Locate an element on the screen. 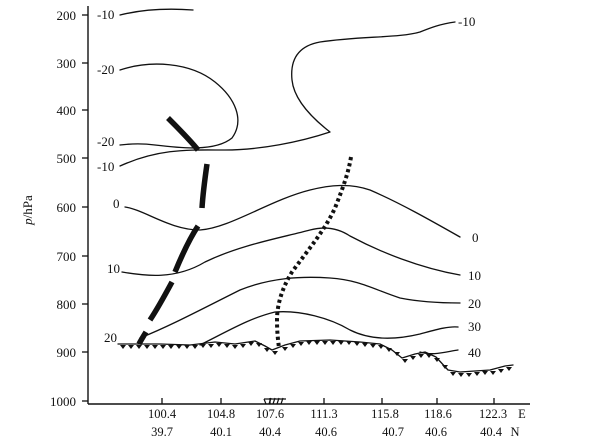 Image resolution: width=615 pixels, height=444 pixels. terrain-triangles is located at coordinates (316, 359).